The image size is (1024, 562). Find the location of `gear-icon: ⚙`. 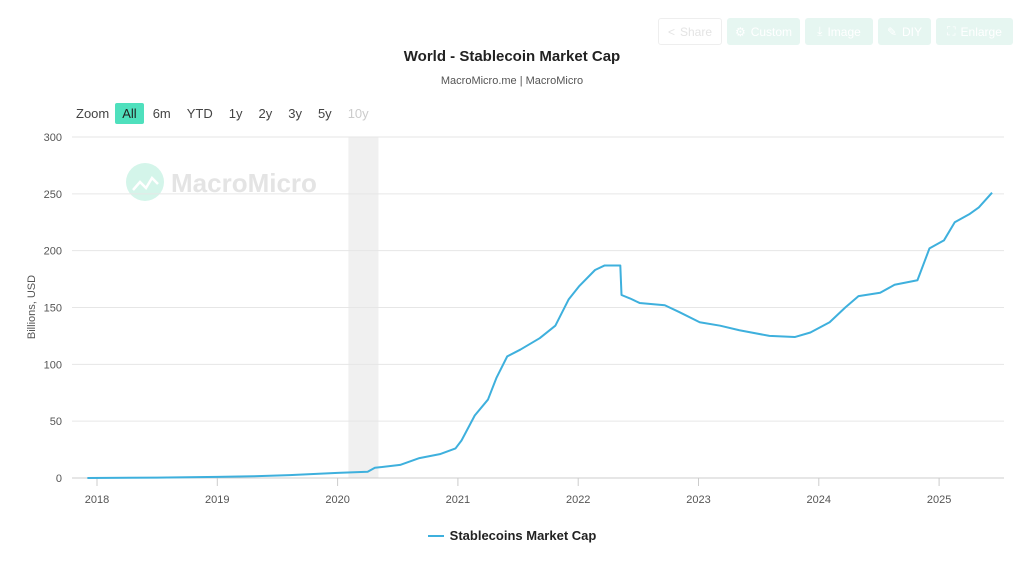

gear-icon: ⚙ is located at coordinates (740, 31).